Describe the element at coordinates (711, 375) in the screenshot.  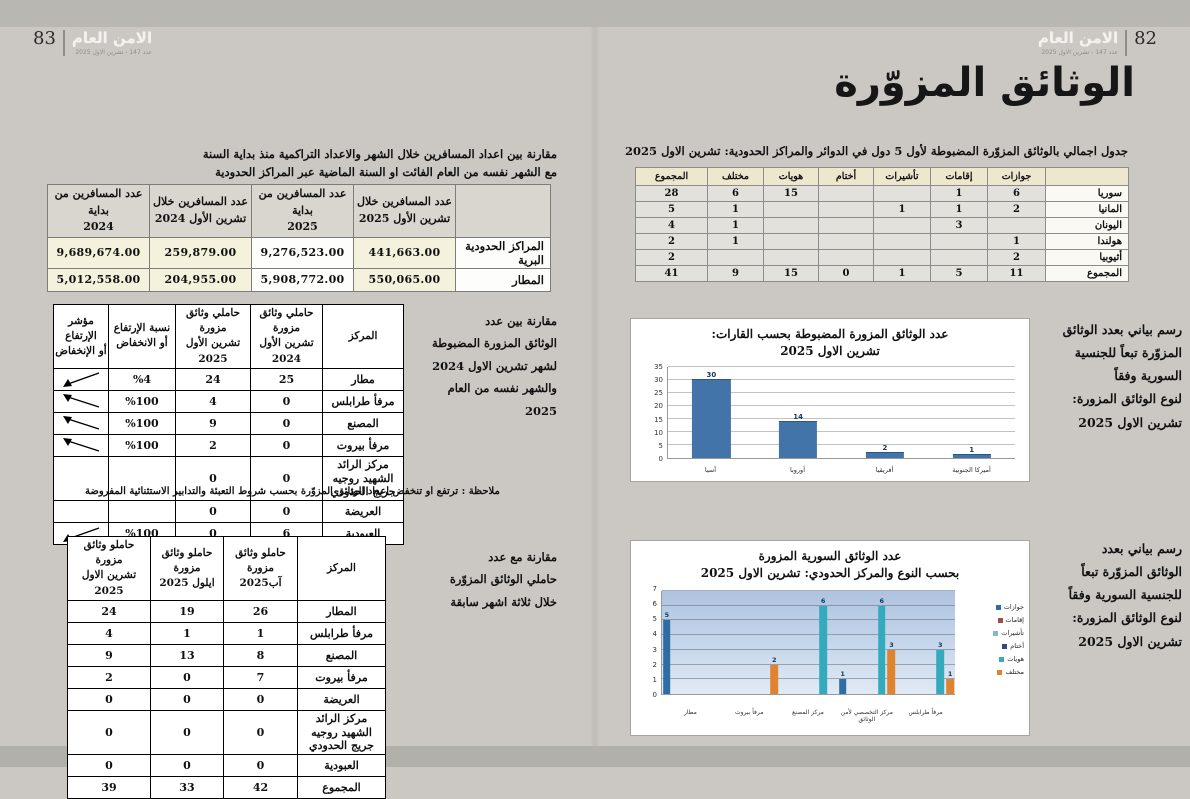
I see `bar-value-label: 30` at that location.